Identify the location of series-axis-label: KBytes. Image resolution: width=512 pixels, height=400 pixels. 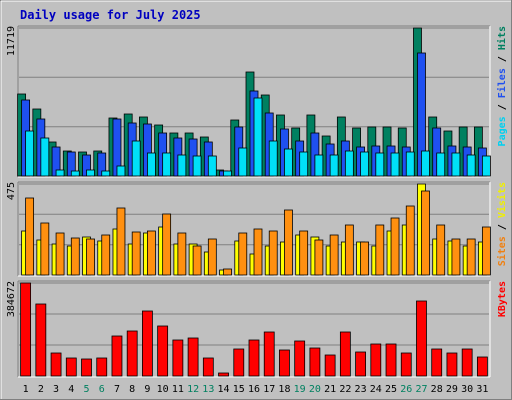
(502, 299).